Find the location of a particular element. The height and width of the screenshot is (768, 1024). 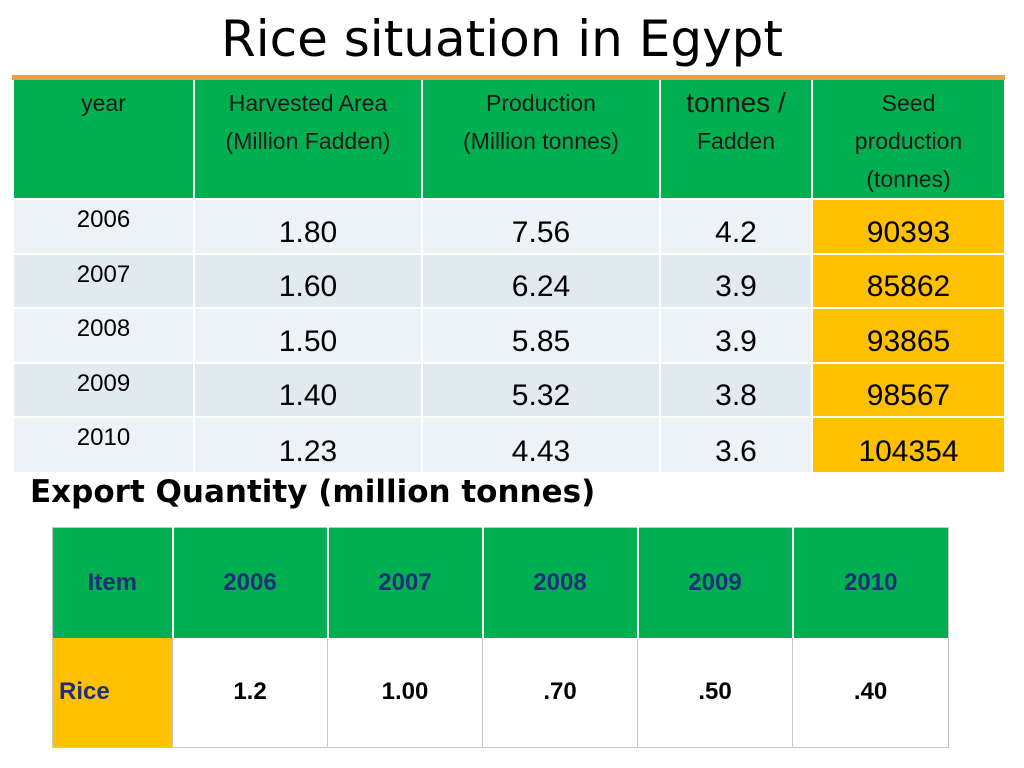

export-cell-2010: .40 is located at coordinates (870, 692).